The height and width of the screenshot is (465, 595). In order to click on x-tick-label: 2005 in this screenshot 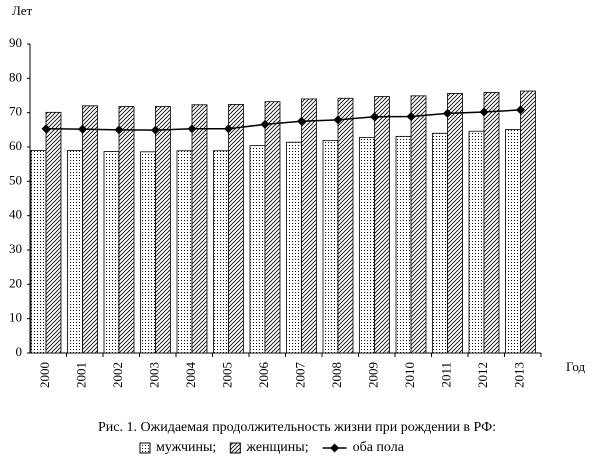, I will do `click(226, 375)`.